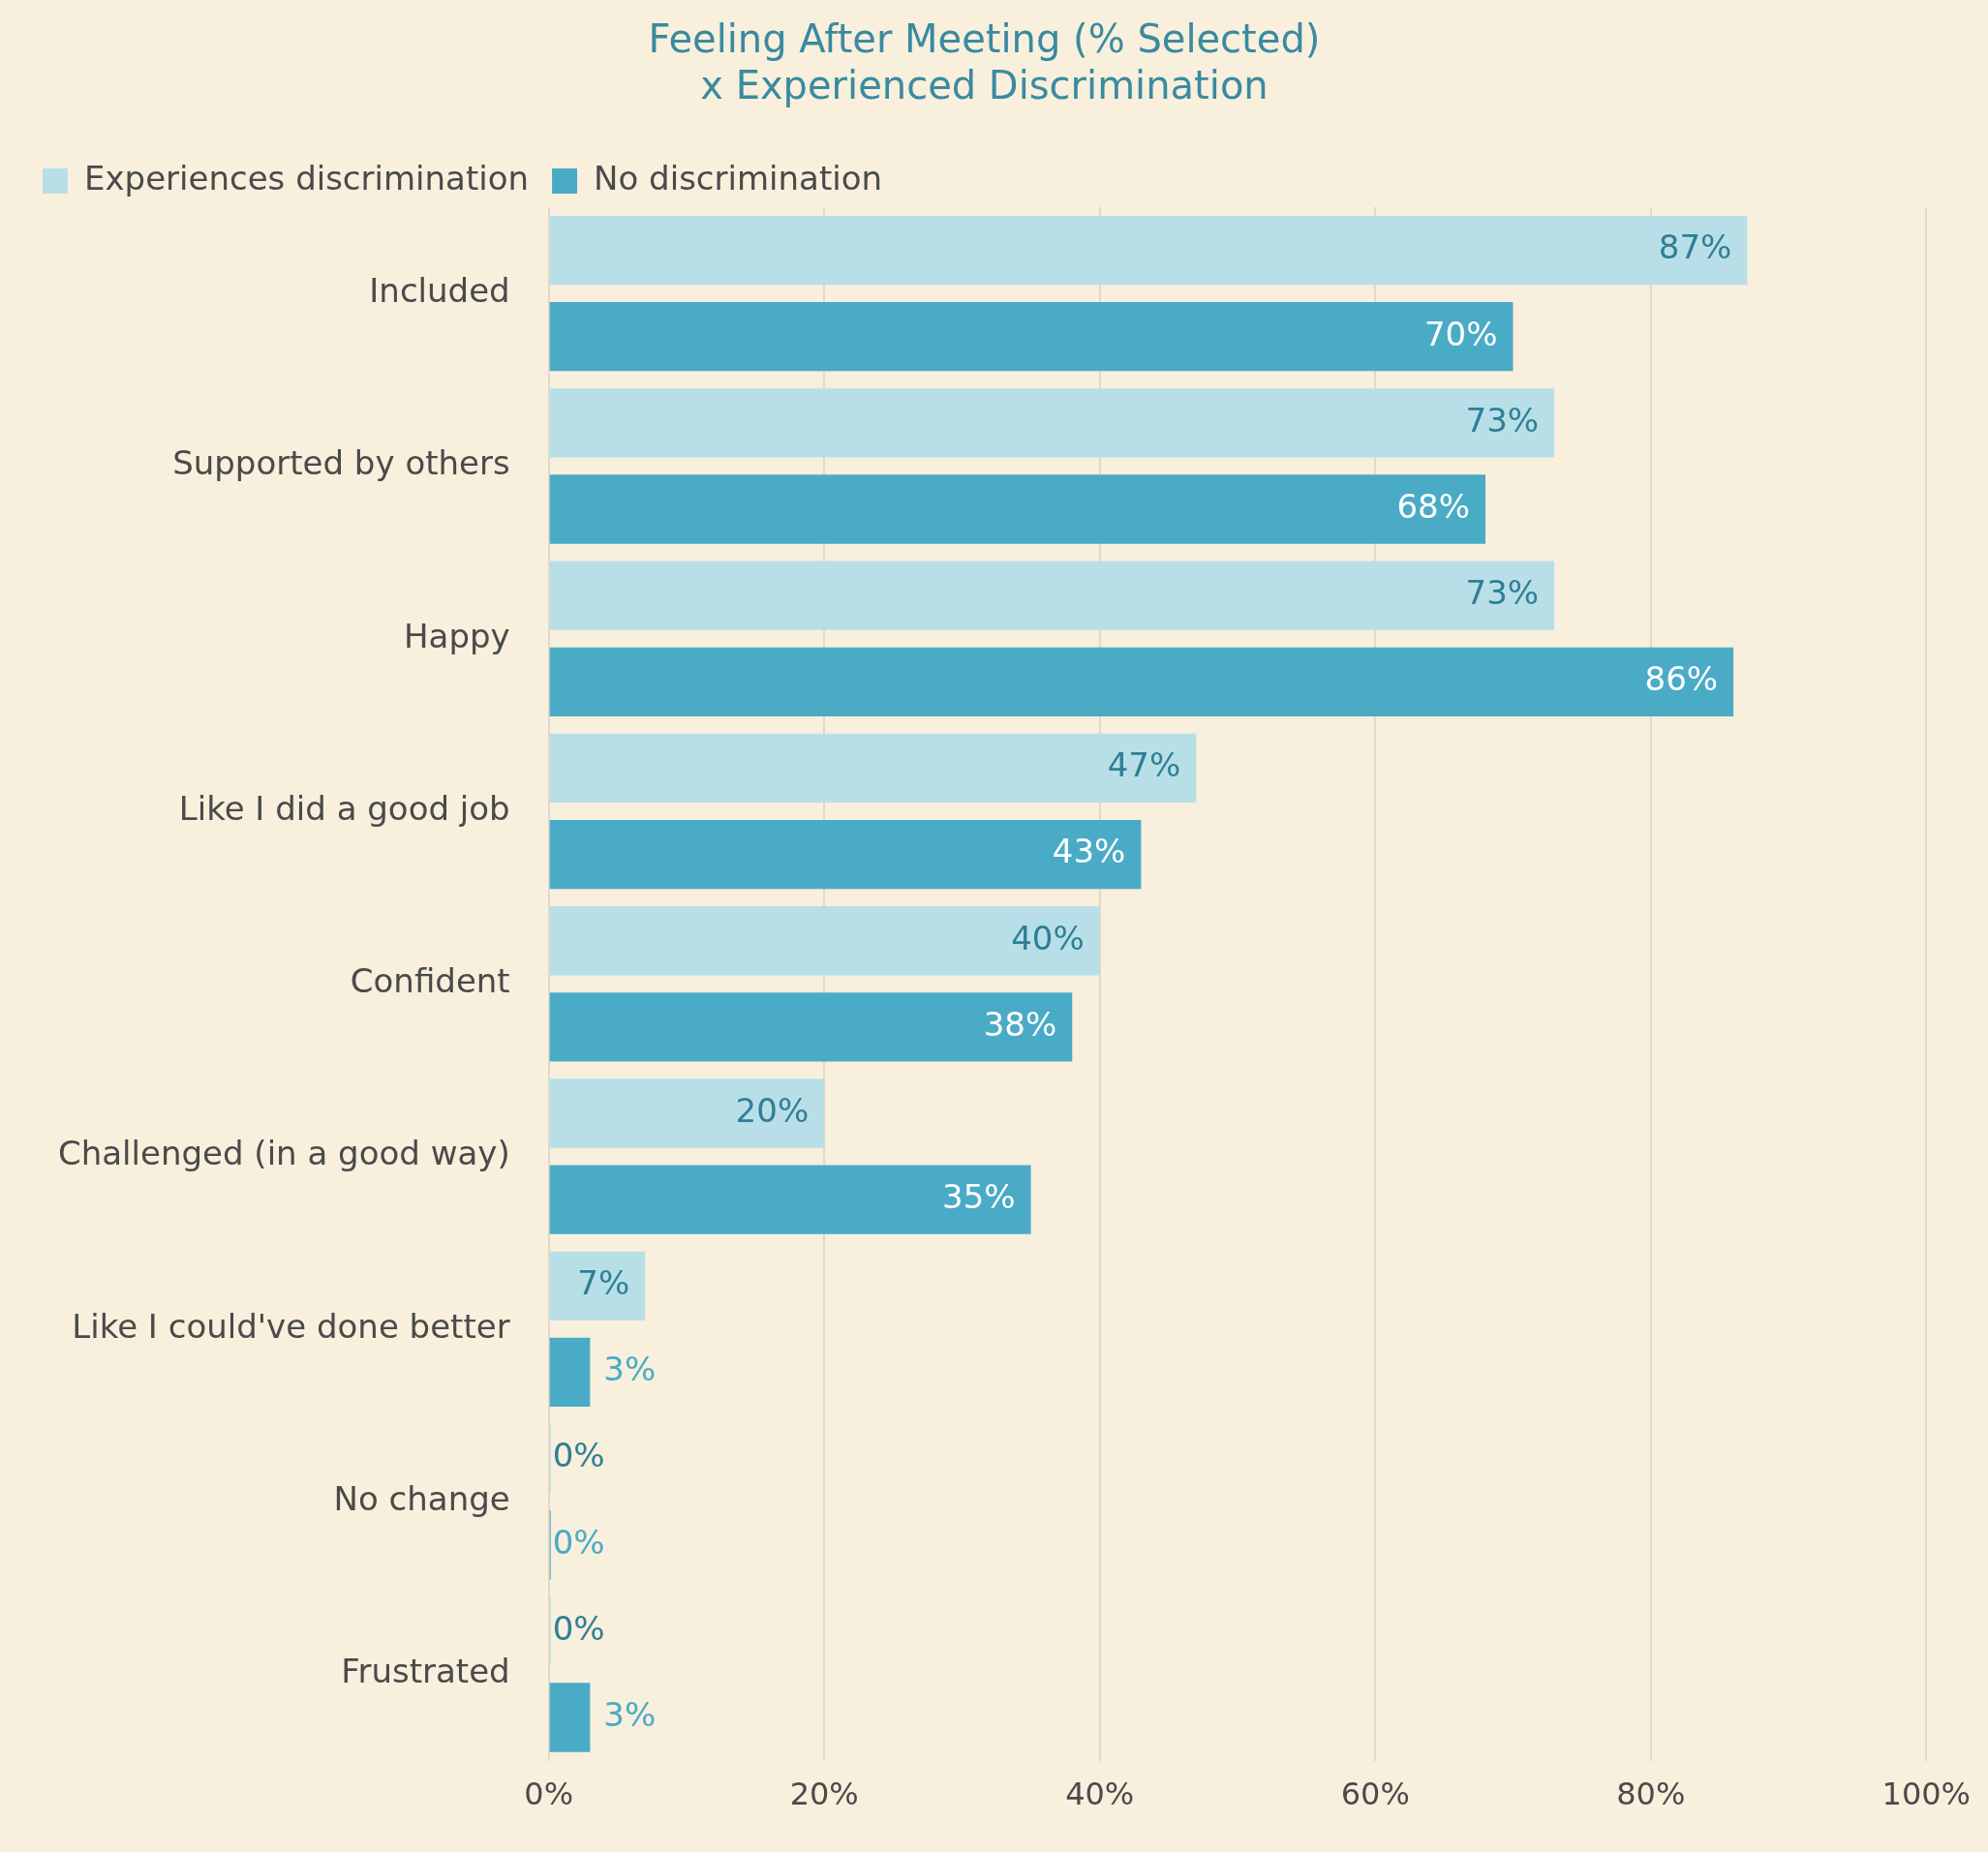 This screenshot has width=1988, height=1852. I want to click on y-tick-label: Happy, so click(457, 635).